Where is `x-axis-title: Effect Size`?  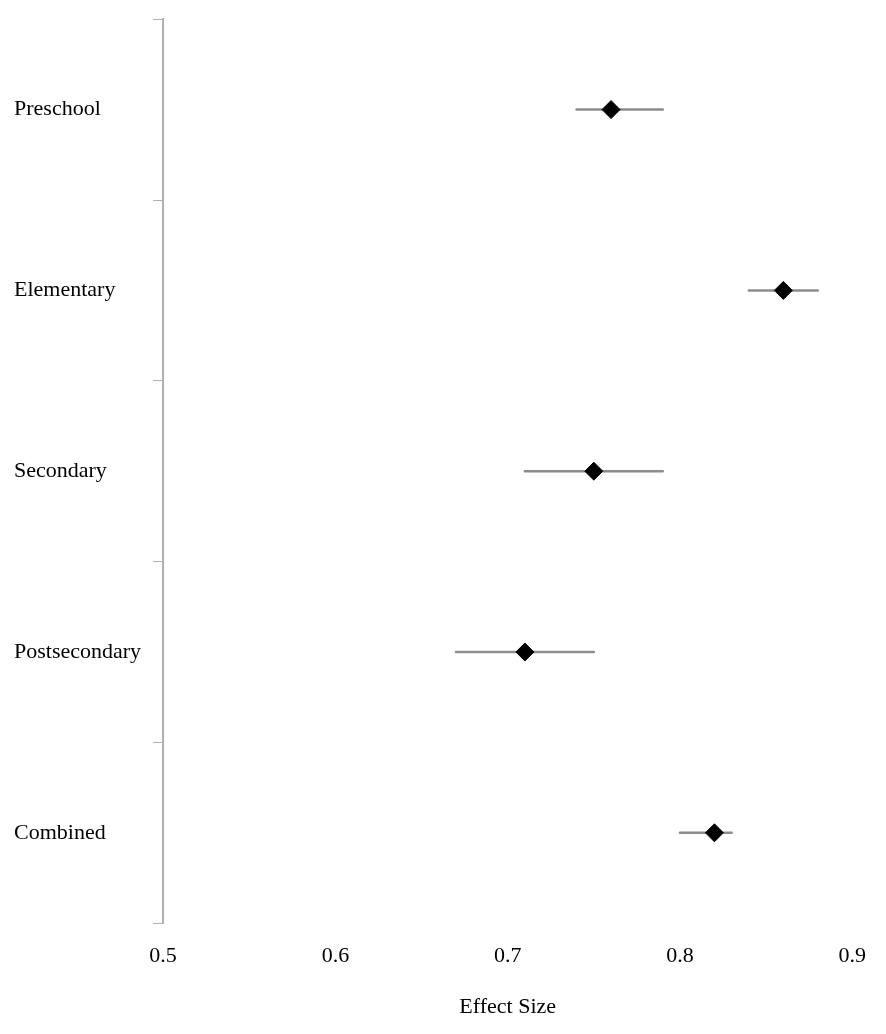 x-axis-title: Effect Size is located at coordinates (508, 1005).